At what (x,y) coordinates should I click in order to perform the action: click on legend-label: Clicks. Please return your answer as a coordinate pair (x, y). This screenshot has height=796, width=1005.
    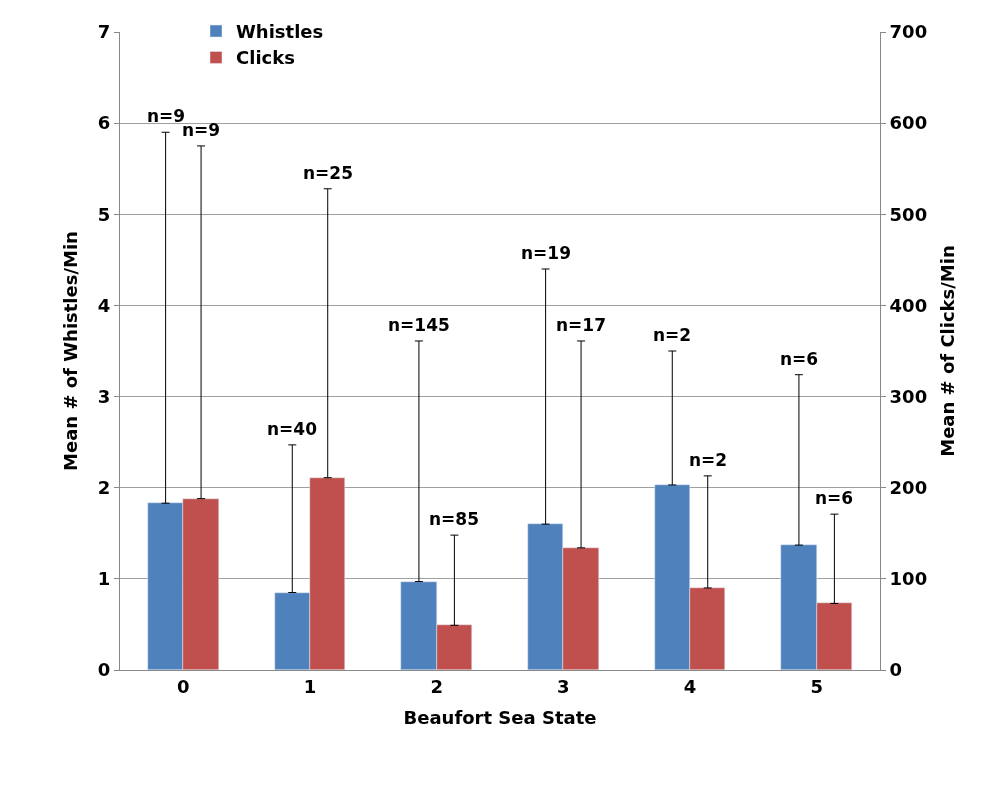
    Looking at the image, I should click on (265, 58).